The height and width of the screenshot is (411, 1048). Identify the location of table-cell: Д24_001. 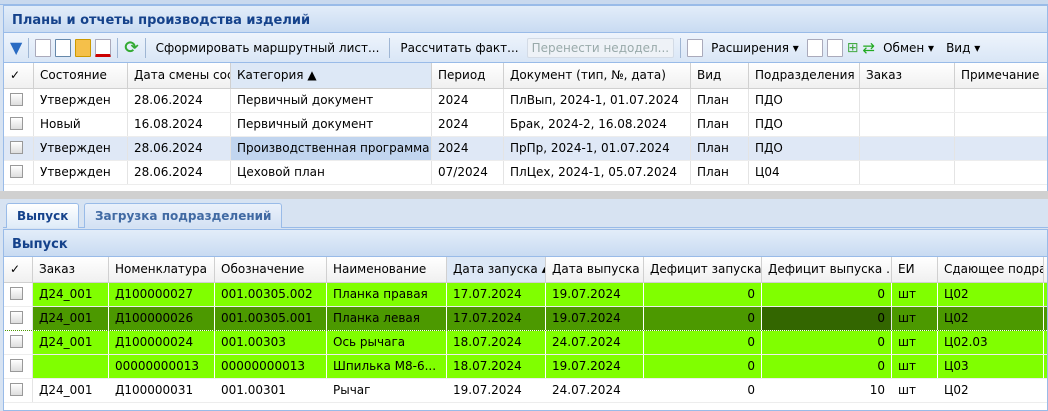
(71, 318).